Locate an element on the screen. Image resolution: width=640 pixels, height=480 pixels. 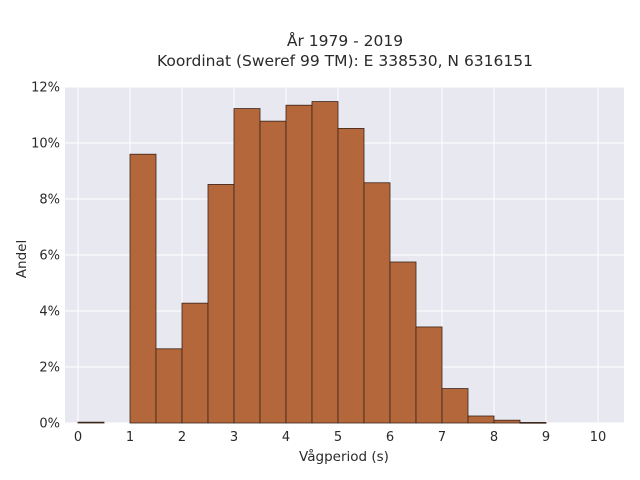
y-axis-ticks: 0% 2% 4% 6% 8% 10% 12% is located at coordinates (45, 256).